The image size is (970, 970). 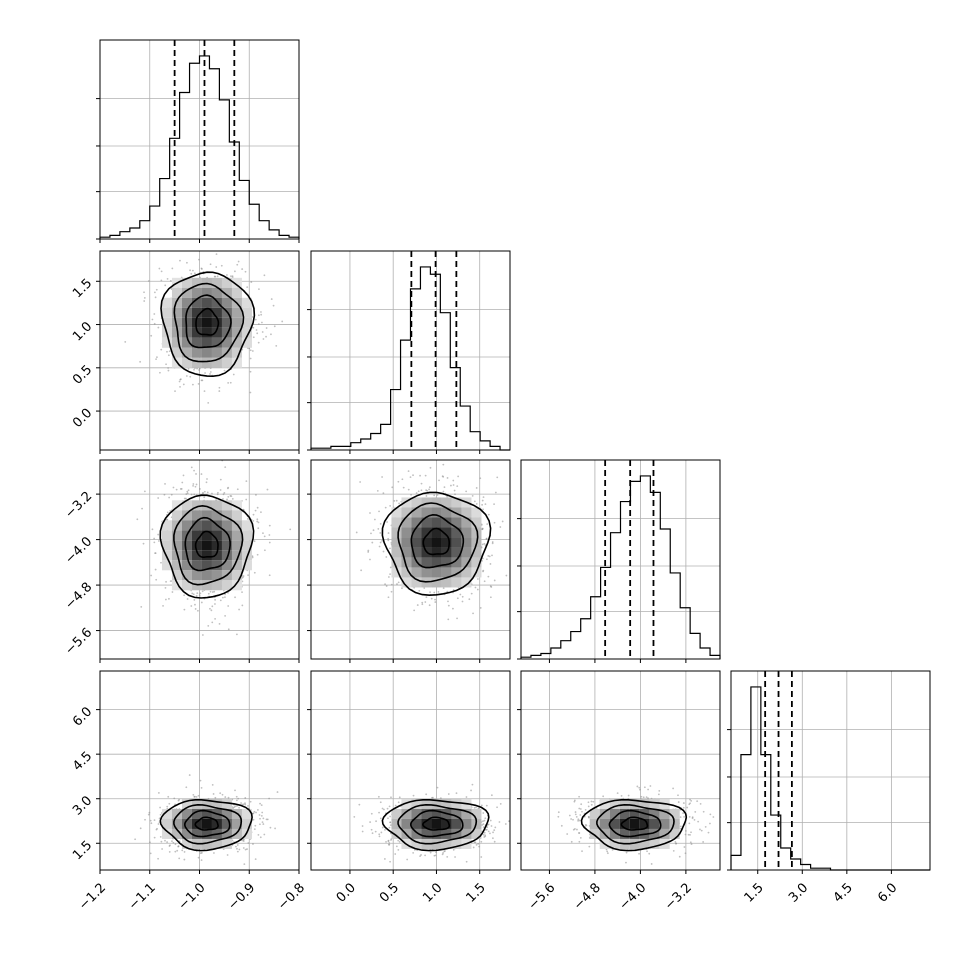 What do you see at coordinates (82, 761) in the screenshot?
I see `y-tick-label: 4.5` at bounding box center [82, 761].